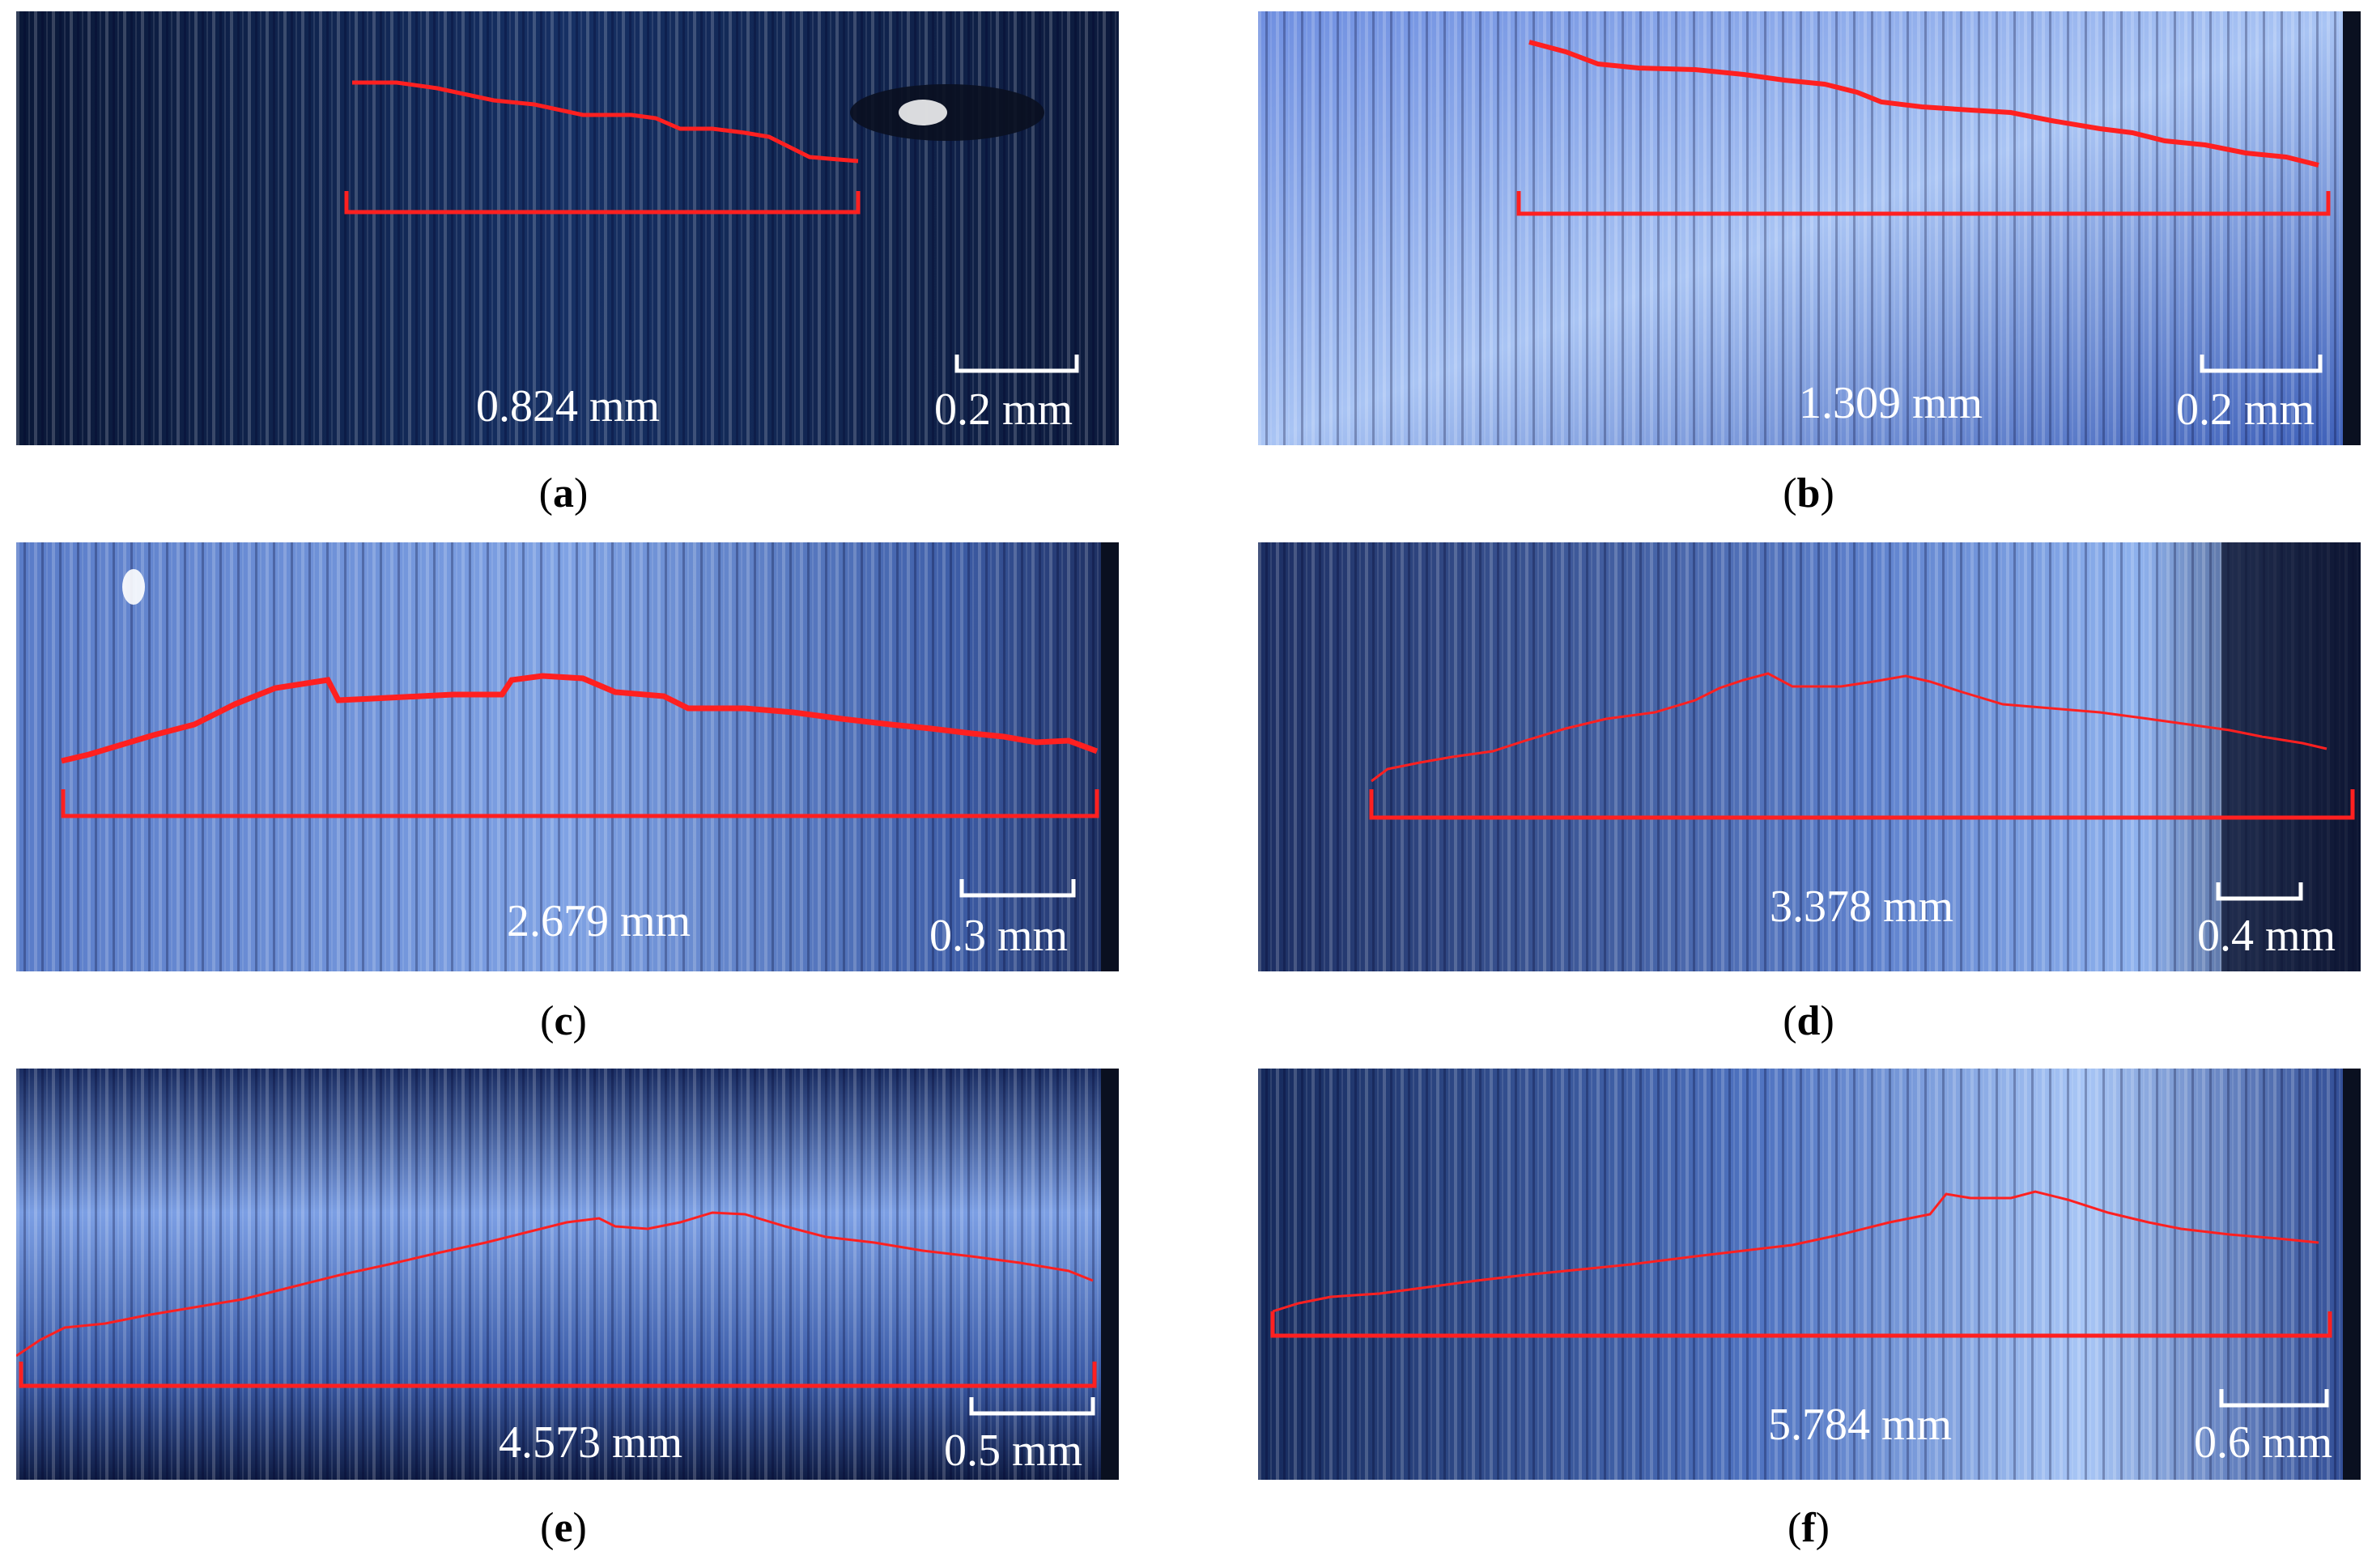  I want to click on caption-c: (c), so click(563, 1021).